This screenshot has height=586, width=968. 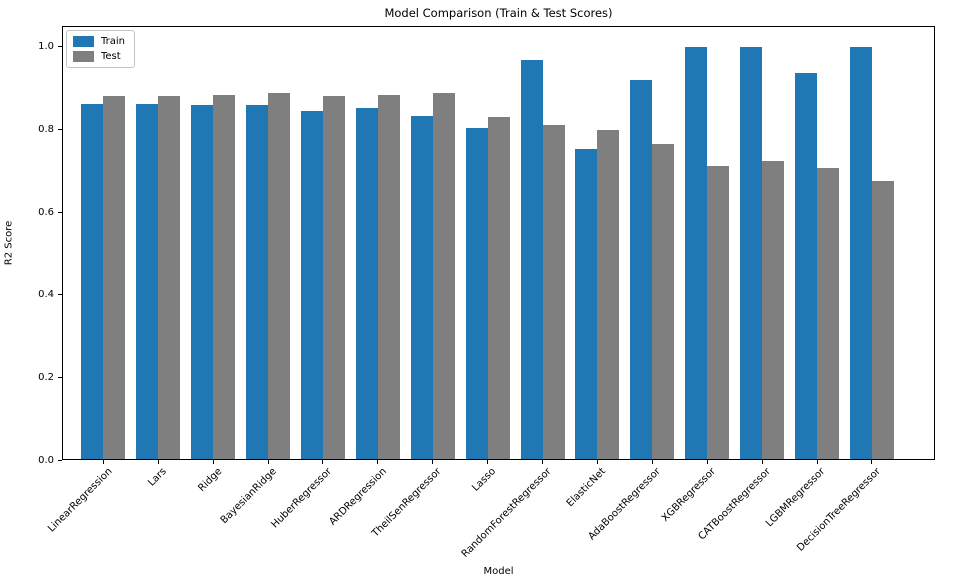 I want to click on y-tick-label: 0.0, so click(x=46, y=460).